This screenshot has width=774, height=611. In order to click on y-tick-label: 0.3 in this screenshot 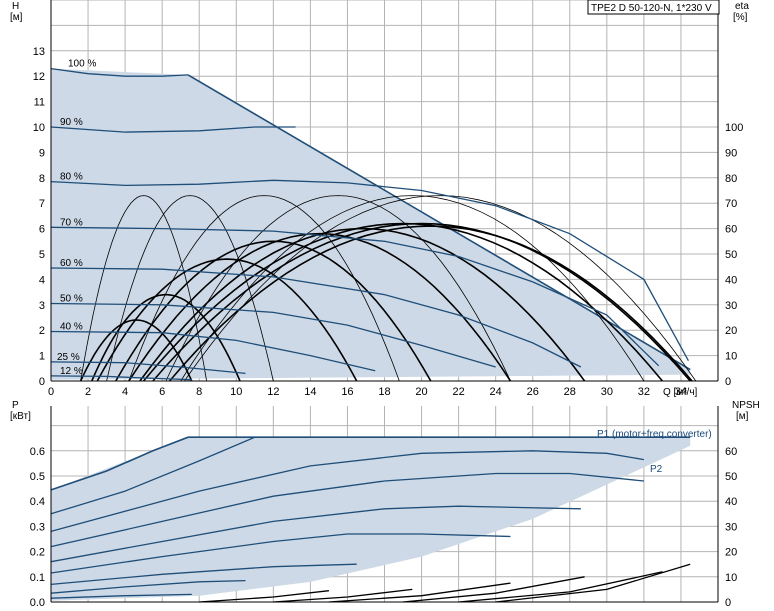, I will do `click(37, 527)`.